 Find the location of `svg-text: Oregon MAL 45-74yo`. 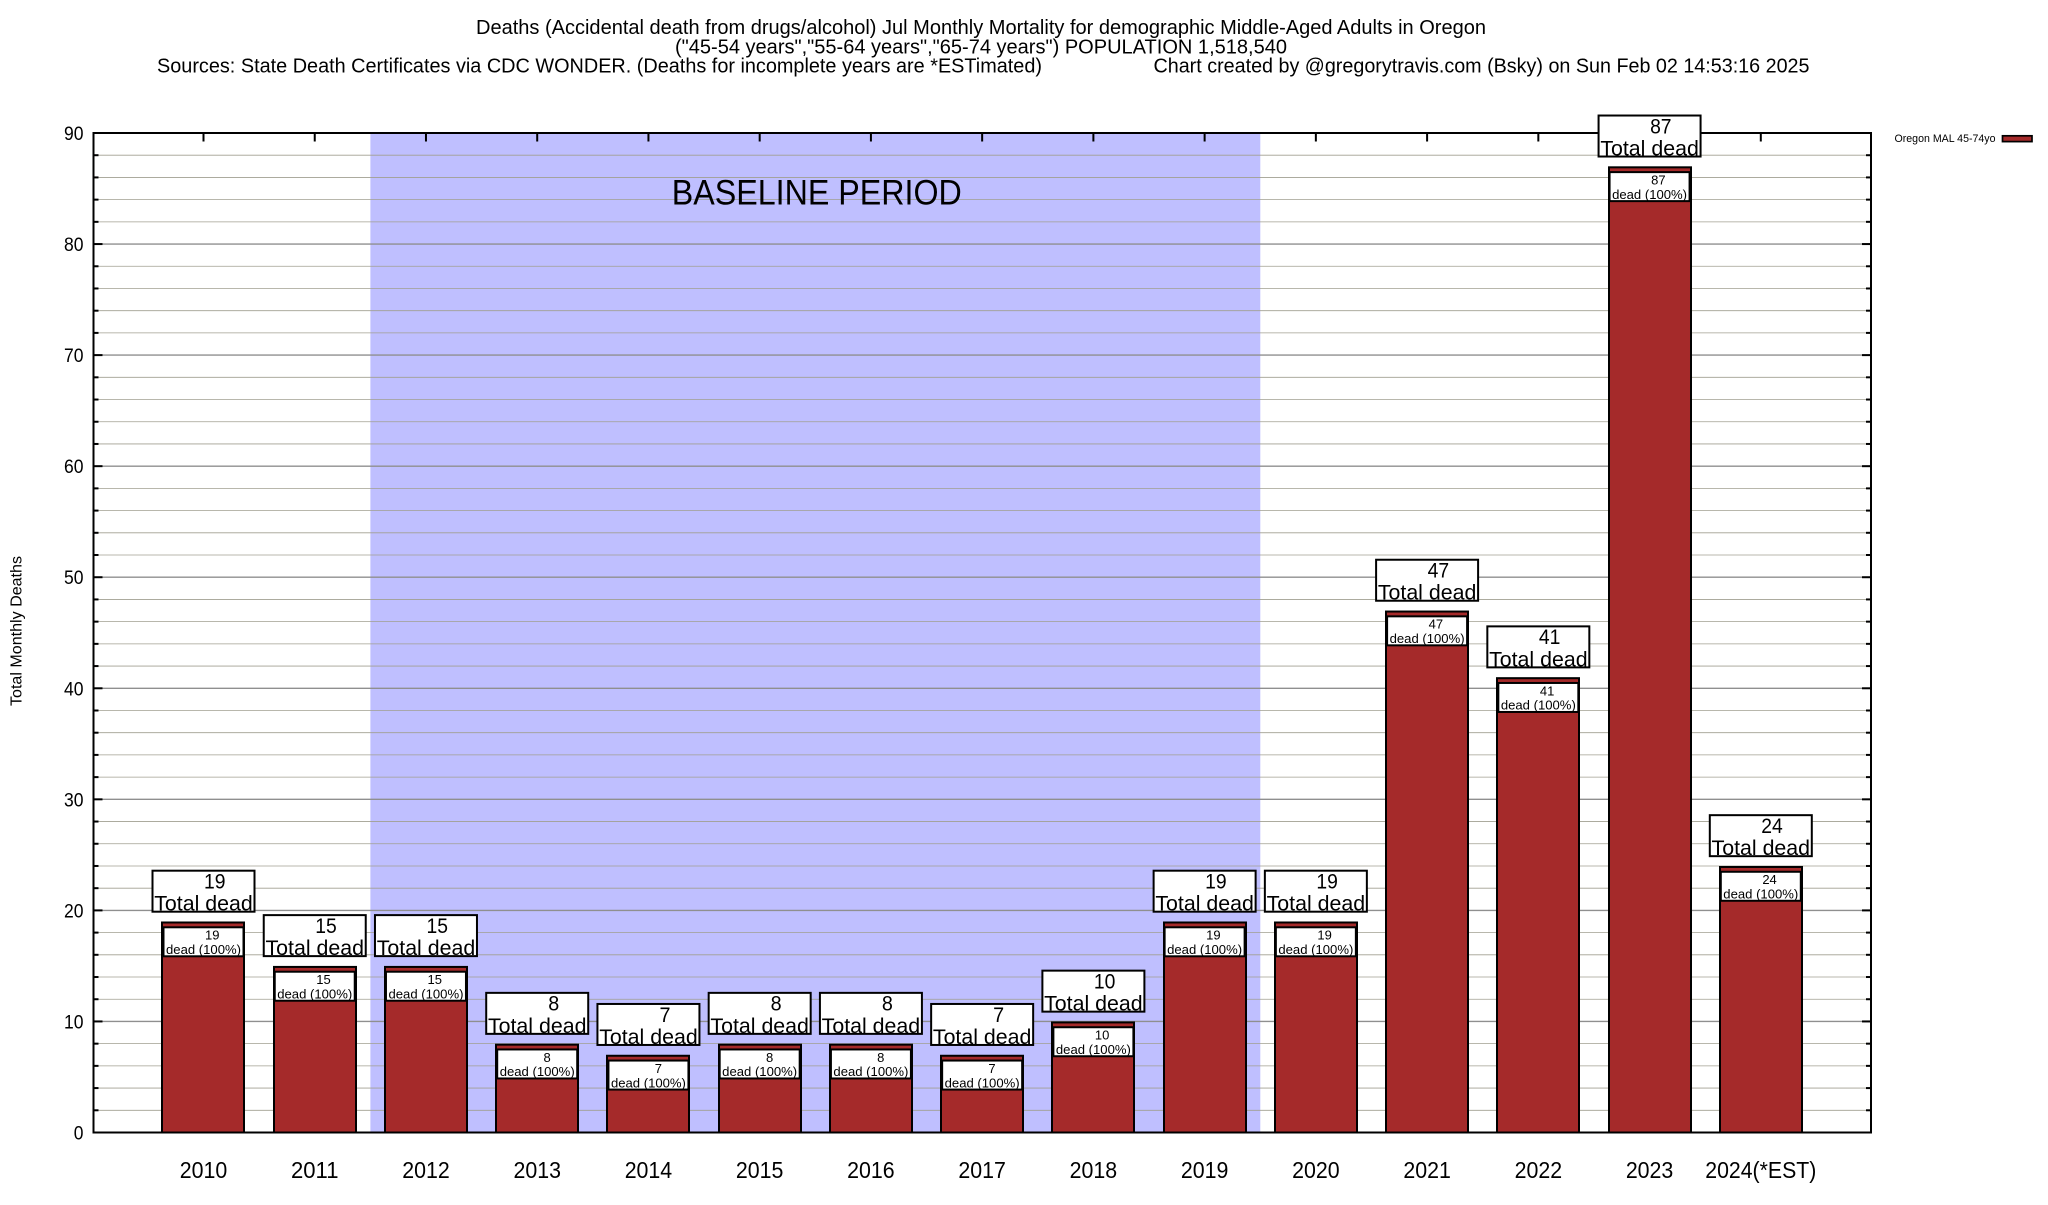

svg-text: Oregon MAL 45-74yo is located at coordinates (1945, 139).